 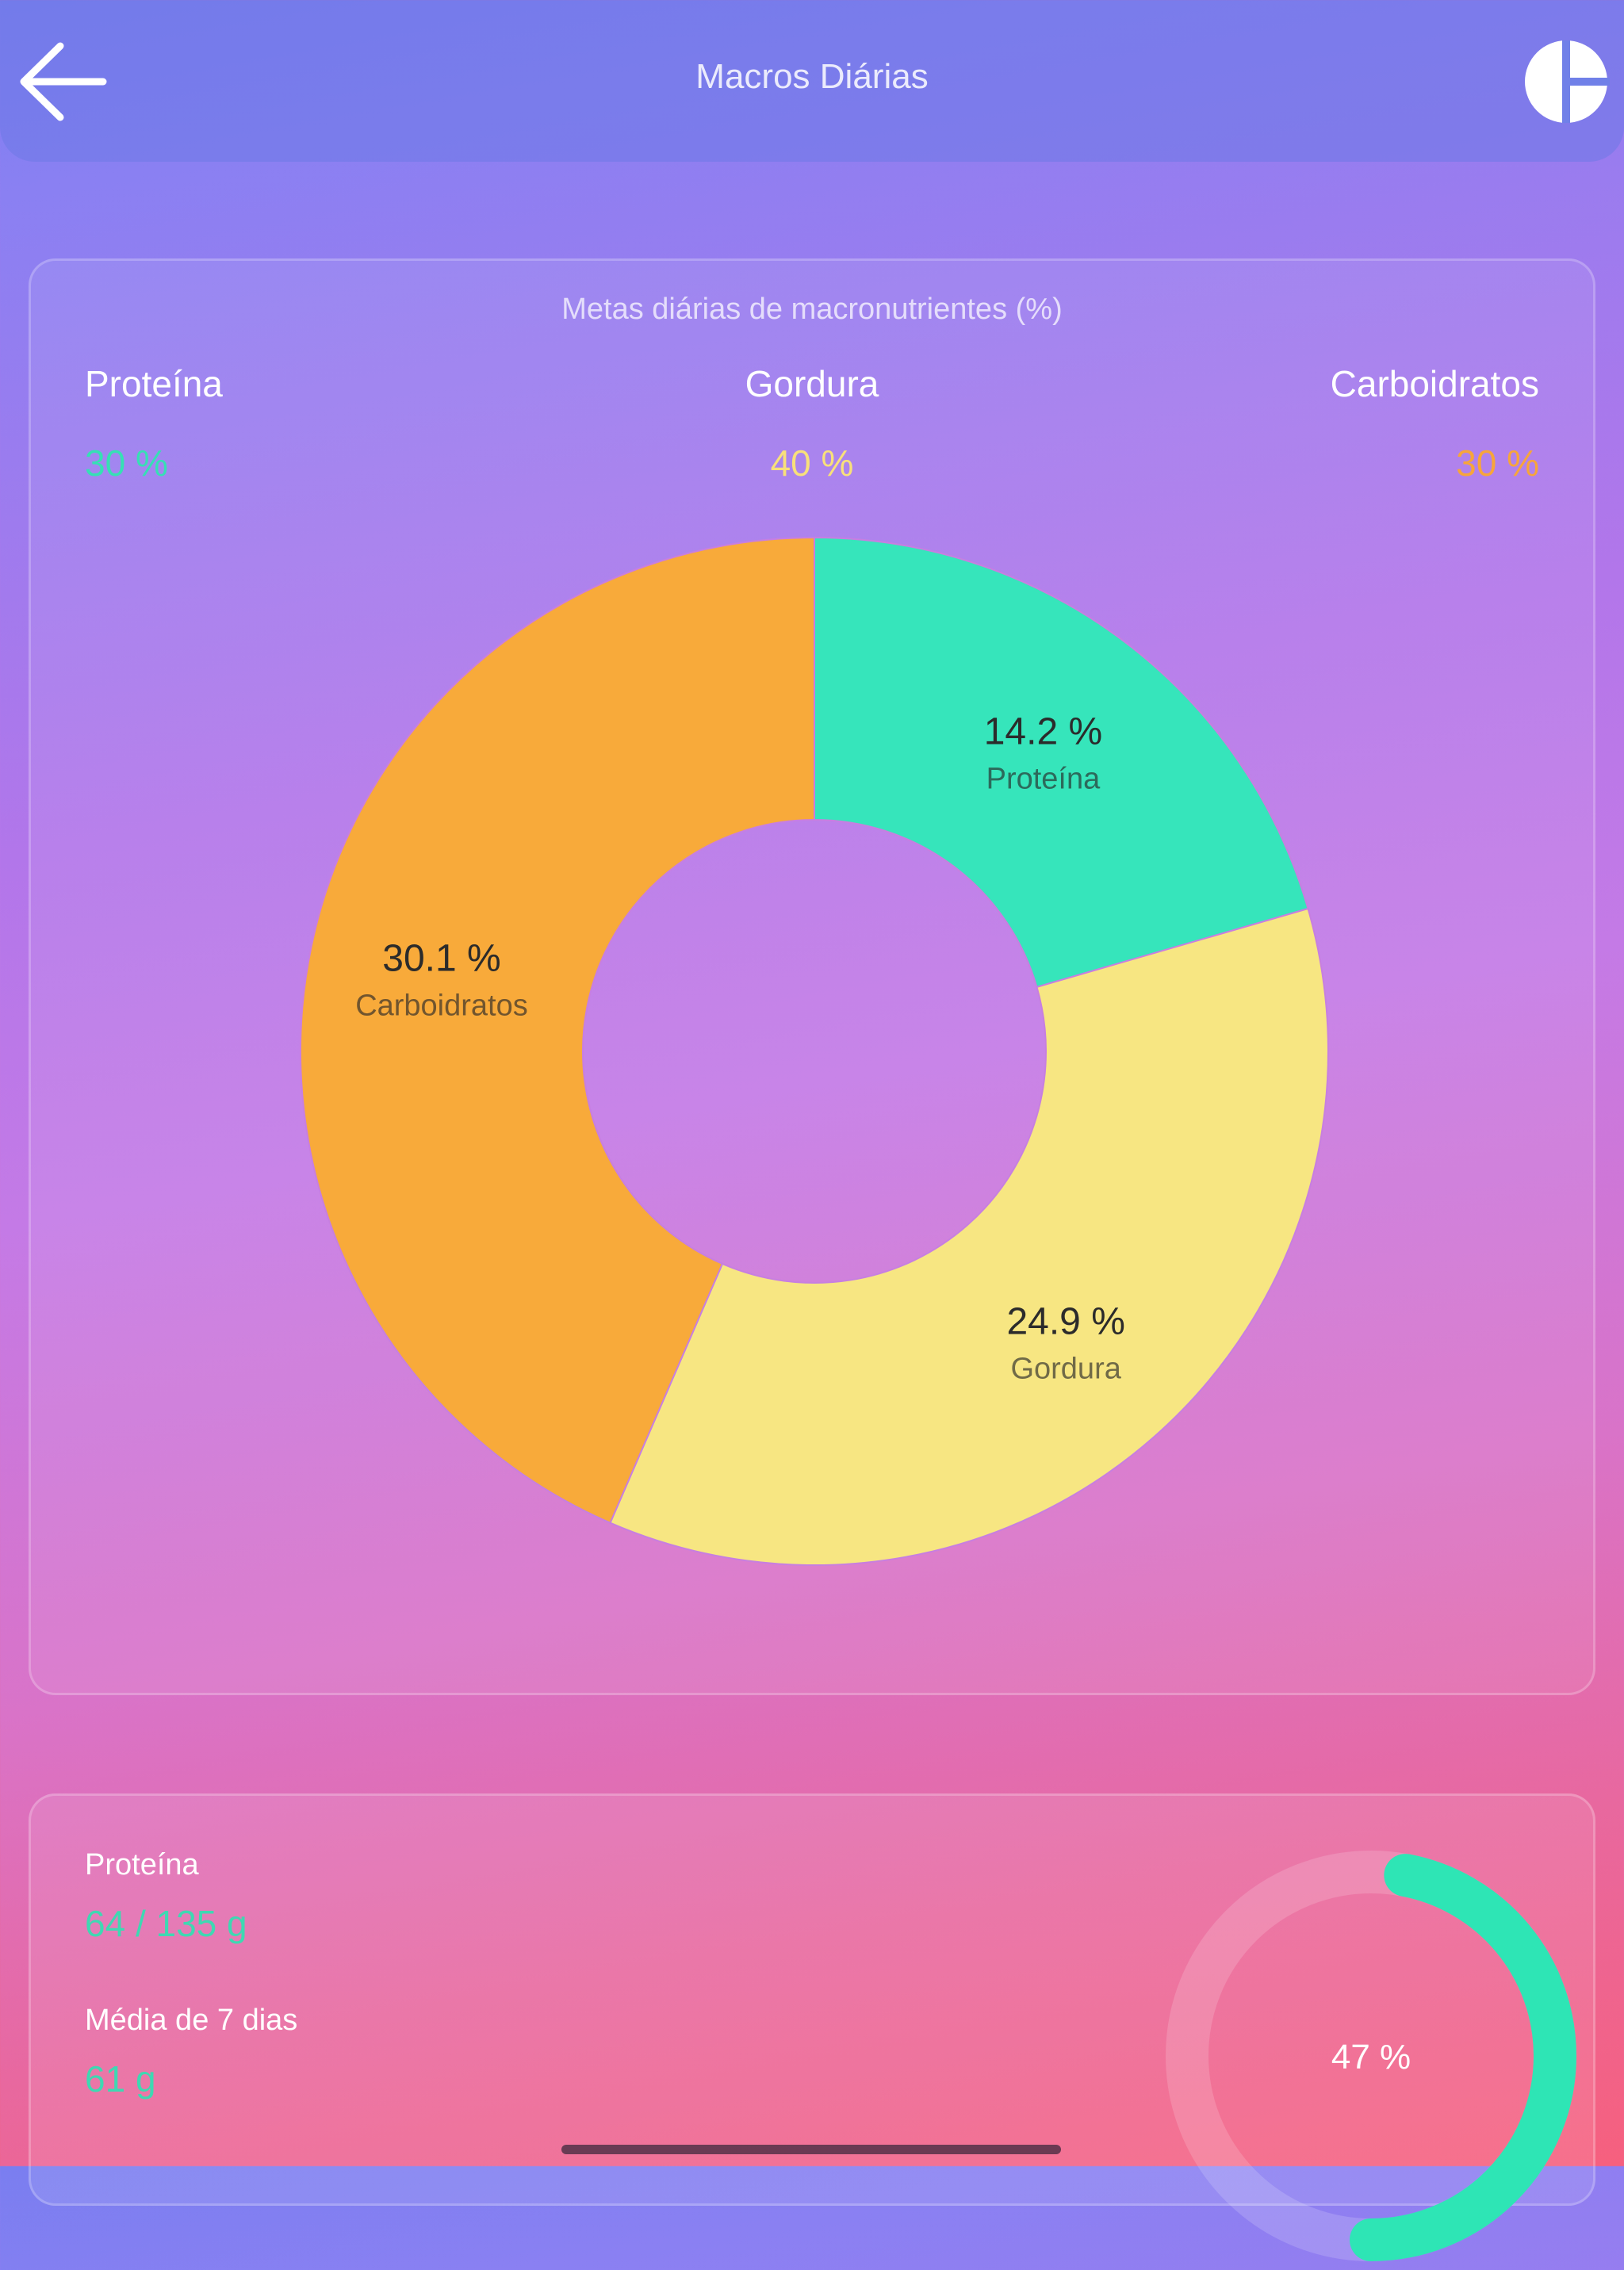 I want to click on arrow-left-icon, so click(x=63, y=81).